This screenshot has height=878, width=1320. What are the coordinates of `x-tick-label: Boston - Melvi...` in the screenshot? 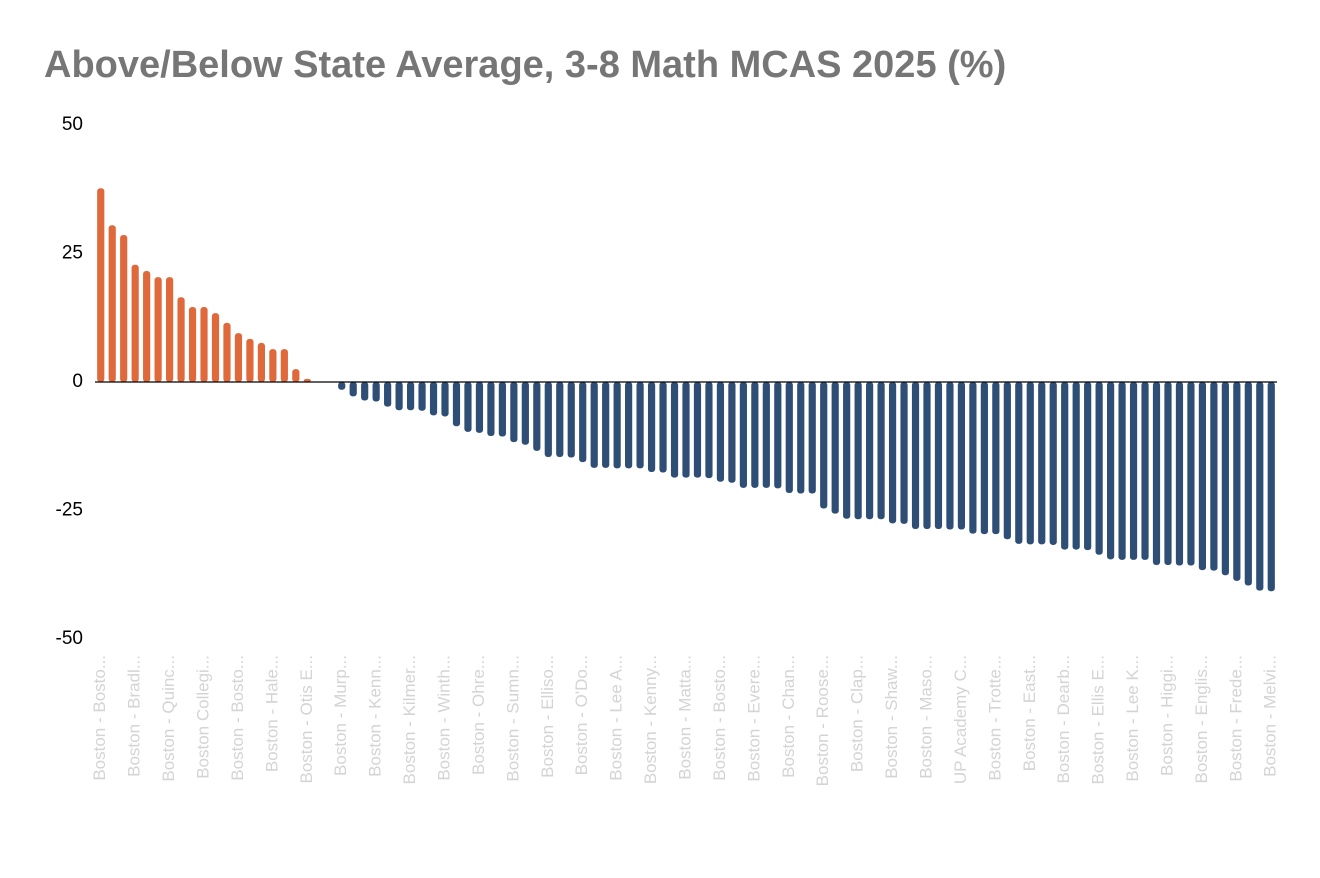 It's located at (1270, 716).